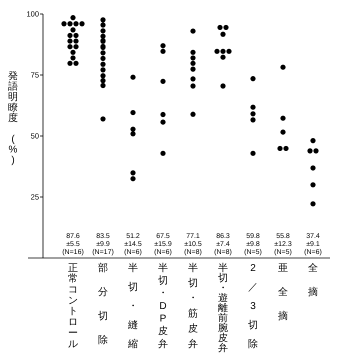 Image resolution: width=342 pixels, height=355 pixels. I want to click on x-tick-label: 半切・遊離前腕皮弁, so click(223, 308).